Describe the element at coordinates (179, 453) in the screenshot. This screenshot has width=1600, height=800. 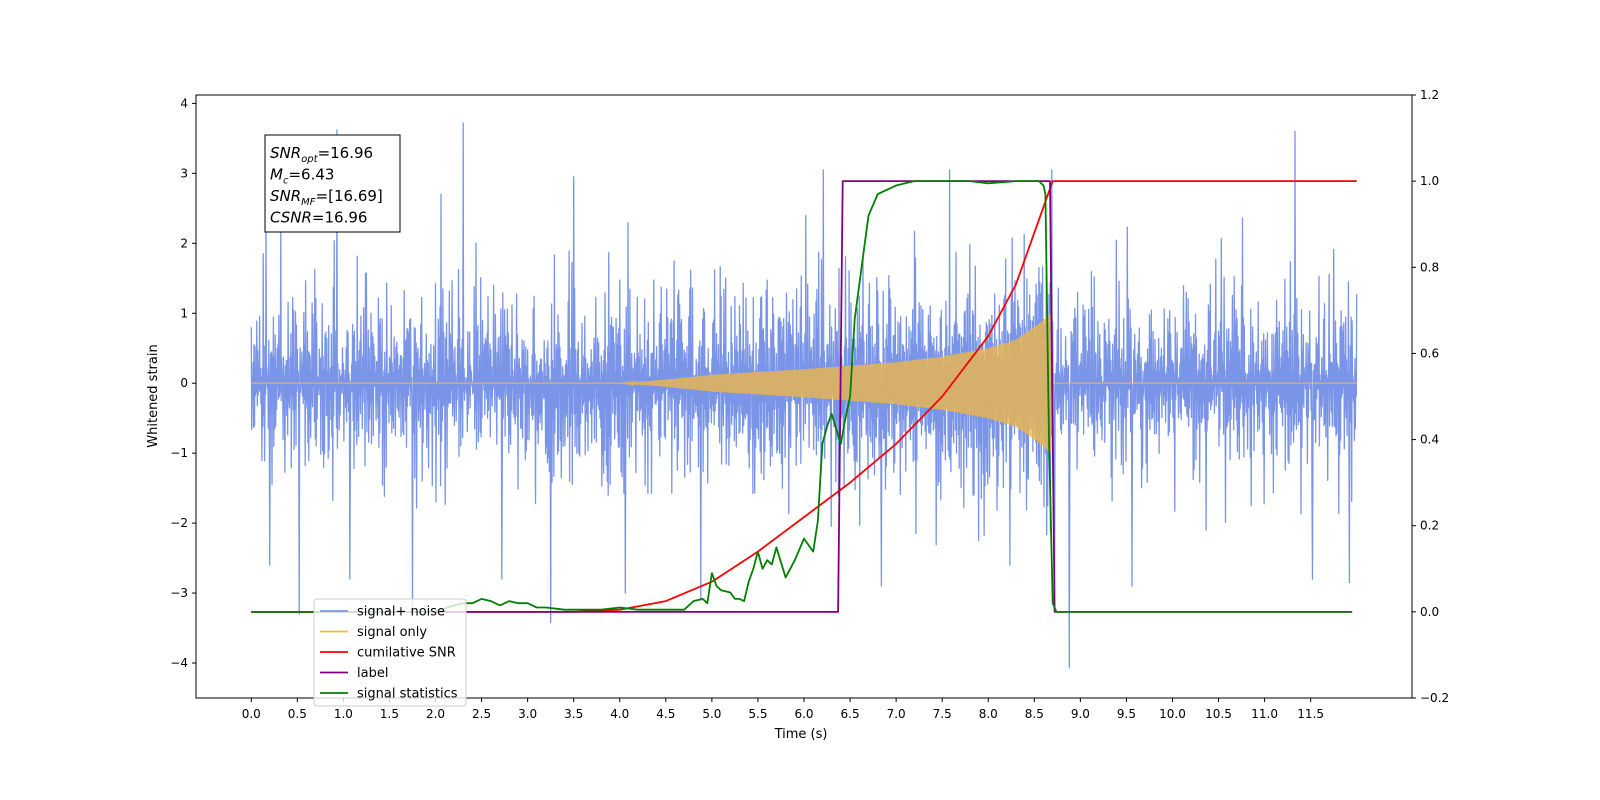
I see `y-left-tick-label: −1` at that location.